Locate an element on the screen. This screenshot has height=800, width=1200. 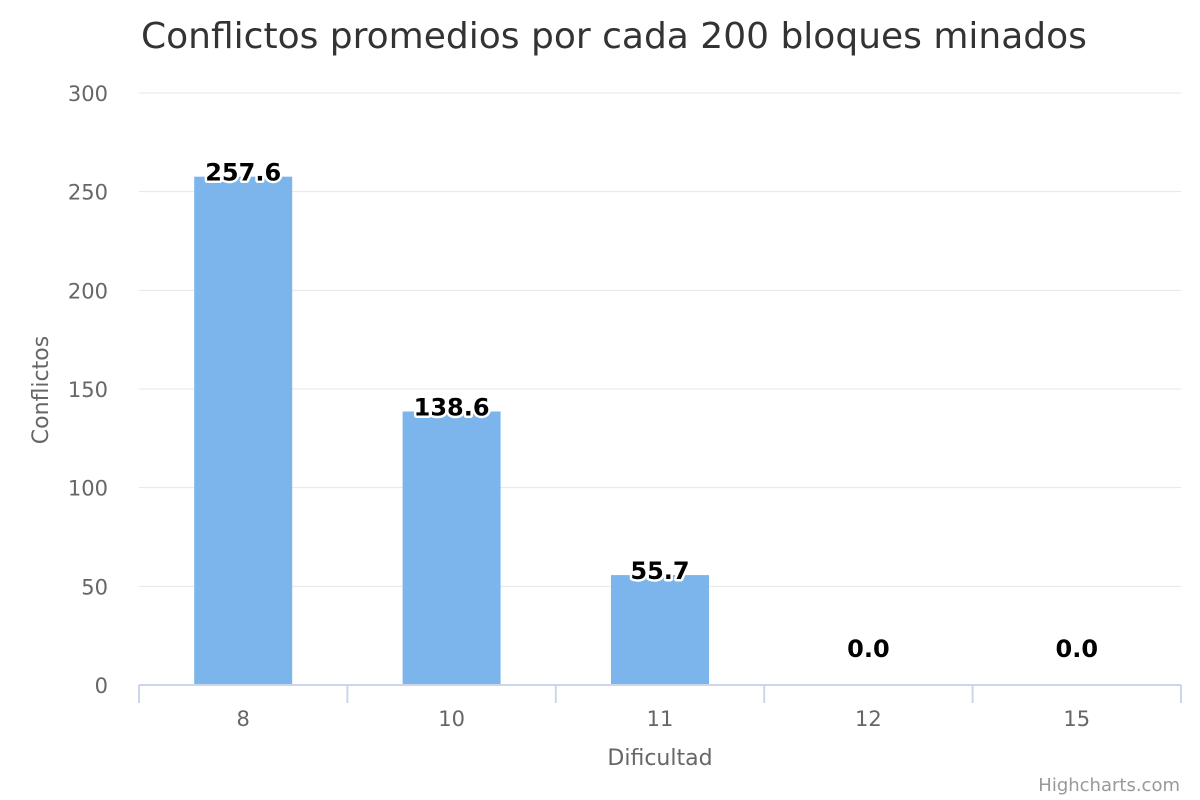
y-tick-label: 300 is located at coordinates (88, 94).